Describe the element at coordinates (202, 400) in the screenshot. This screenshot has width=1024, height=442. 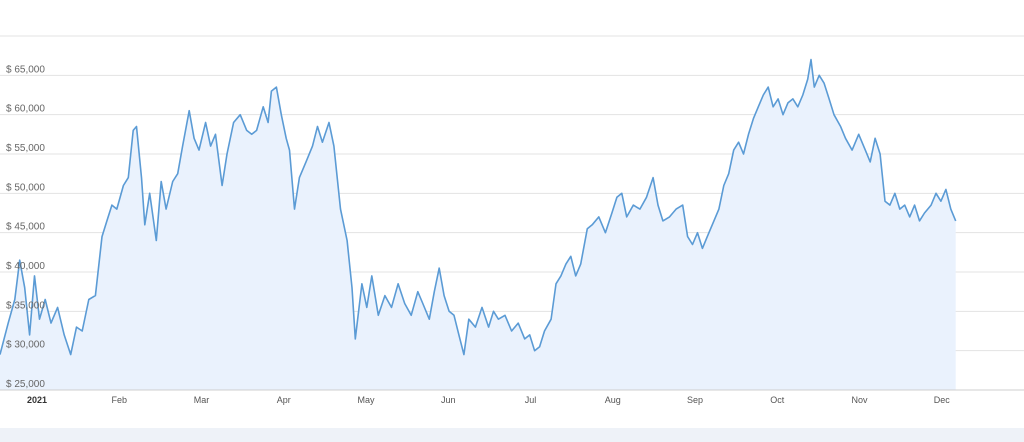
I see `x-tick-label: Mar` at that location.